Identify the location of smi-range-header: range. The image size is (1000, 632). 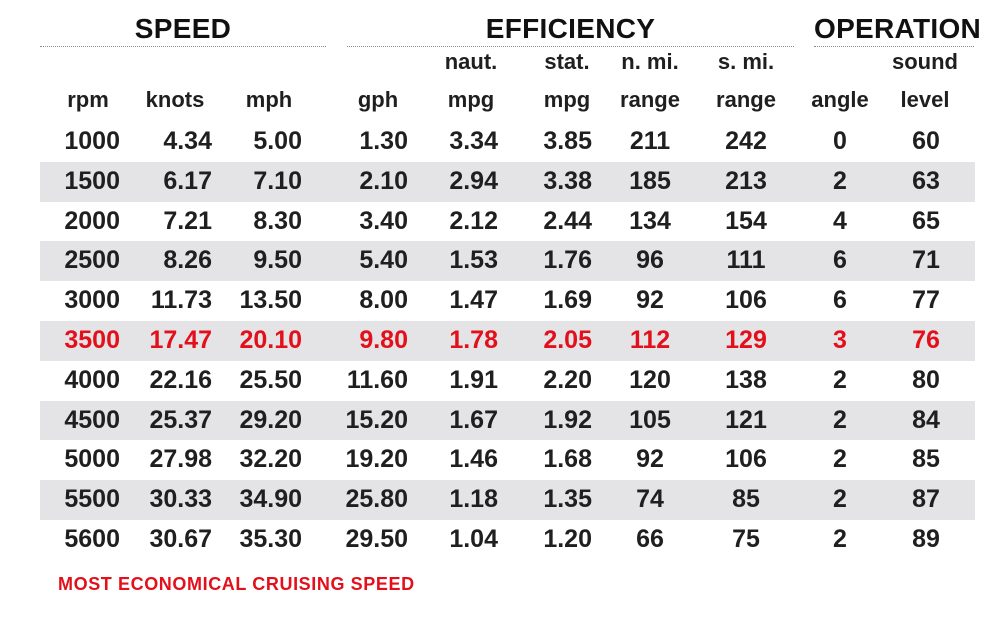
(746, 99).